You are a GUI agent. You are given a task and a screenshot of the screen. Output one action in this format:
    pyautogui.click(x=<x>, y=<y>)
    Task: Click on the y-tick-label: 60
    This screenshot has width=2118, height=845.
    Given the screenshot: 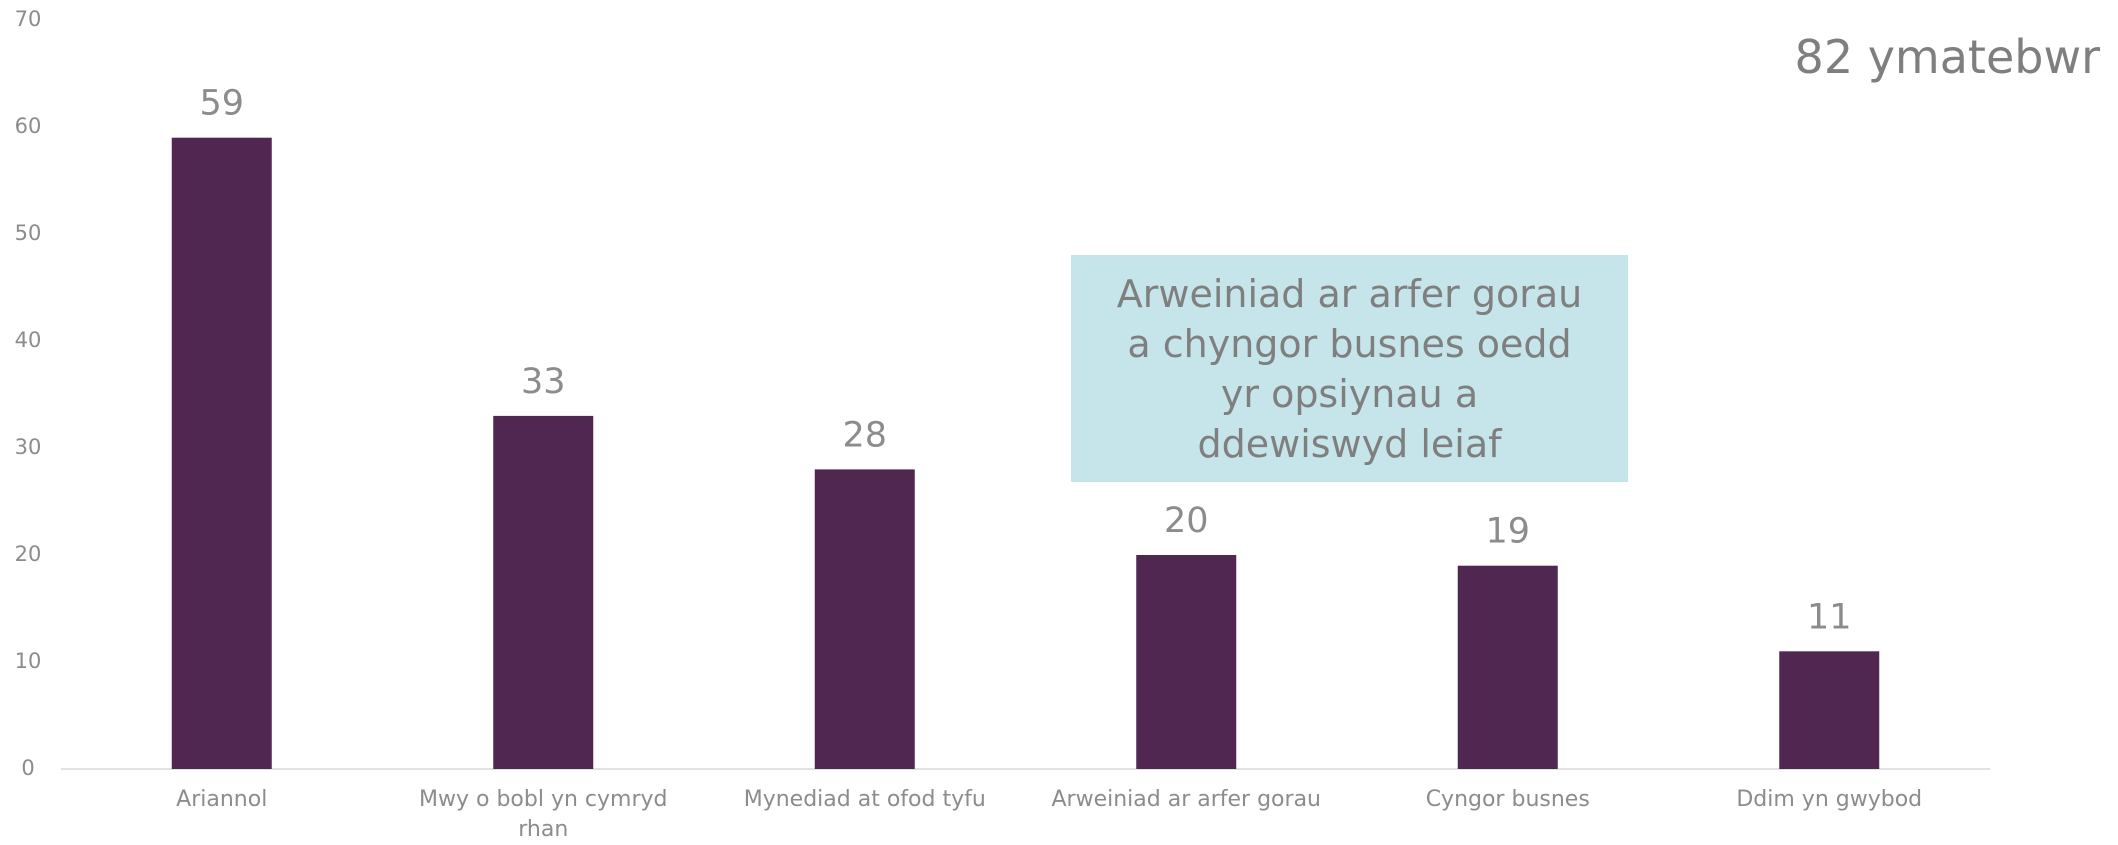 What is the action you would take?
    pyautogui.click(x=28, y=126)
    